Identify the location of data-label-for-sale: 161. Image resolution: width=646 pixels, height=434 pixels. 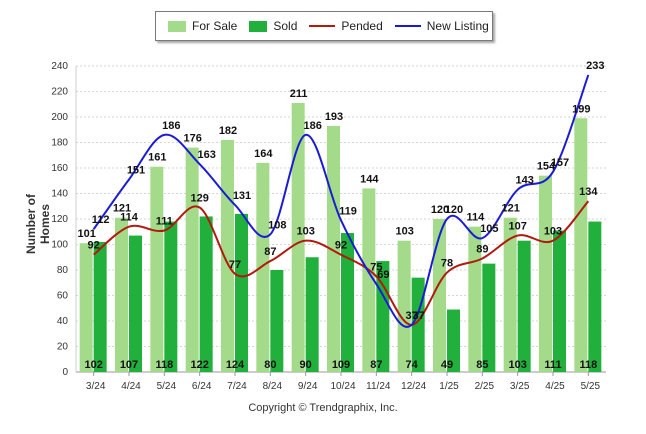
(157, 158).